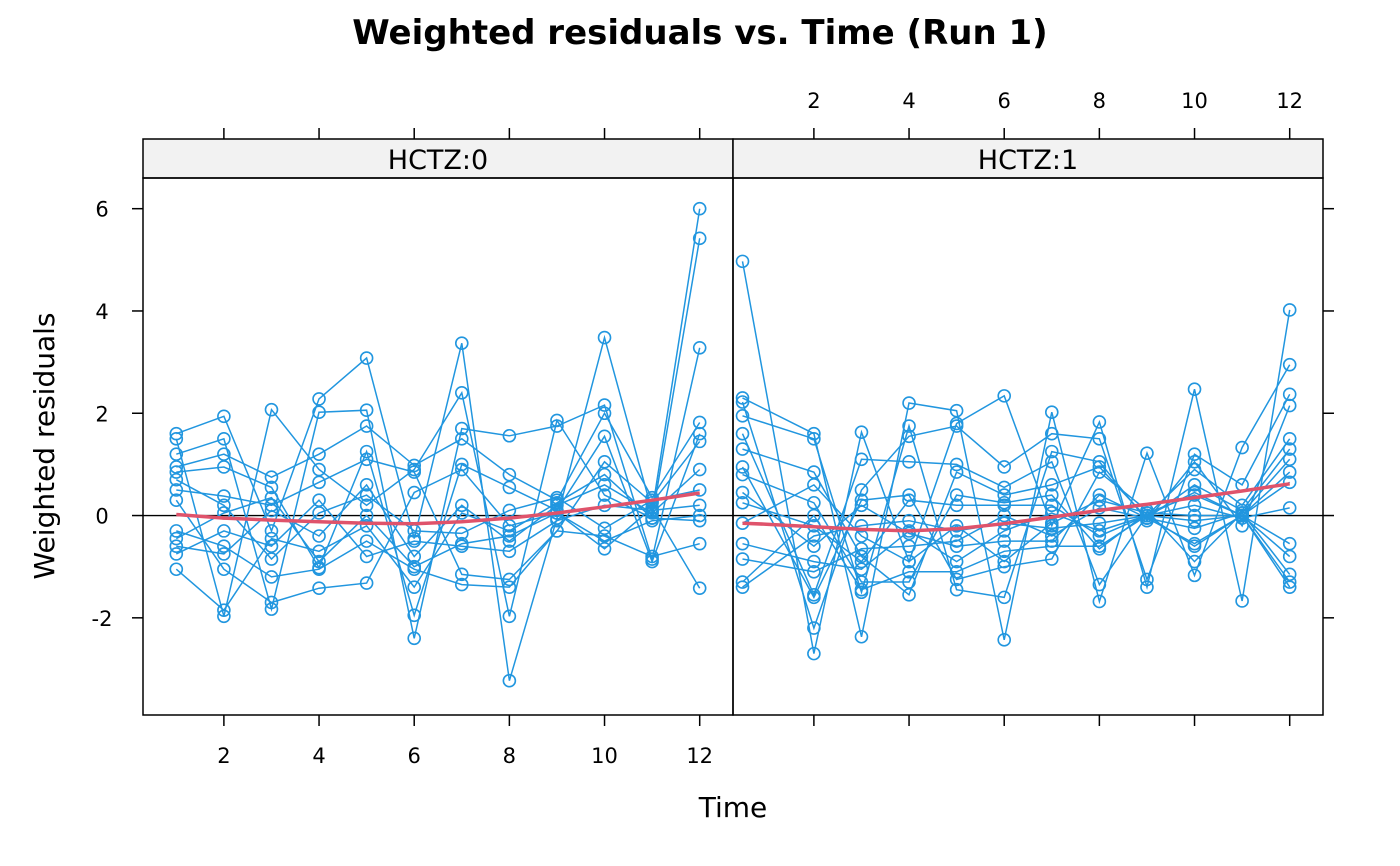  Describe the element at coordinates (733, 807) in the screenshot. I see `x-axis-label: Time` at that location.